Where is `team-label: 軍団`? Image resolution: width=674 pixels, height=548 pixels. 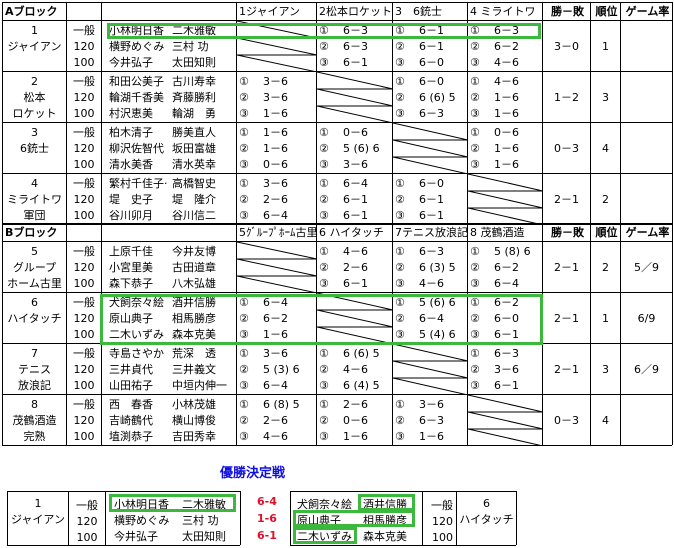
team-label: 軍団 is located at coordinates (34, 215).